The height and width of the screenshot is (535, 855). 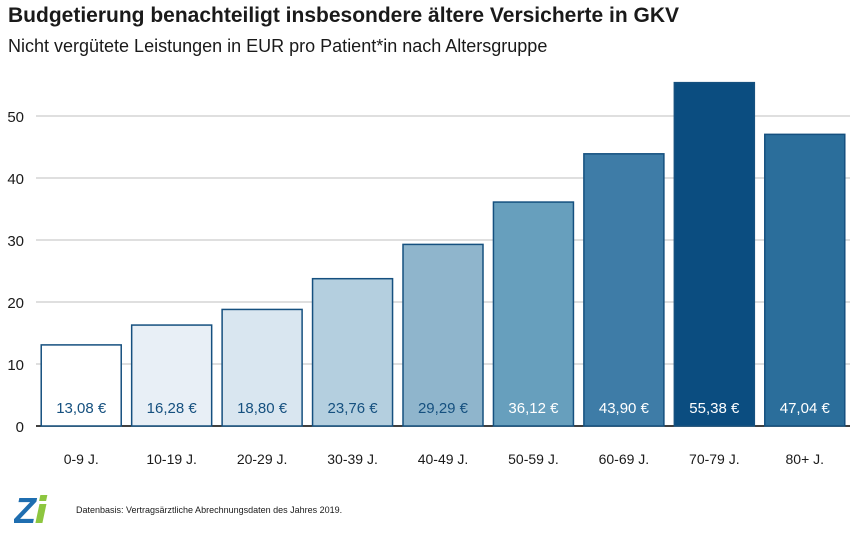 I want to click on zi-logo: Z, so click(x=31, y=509).